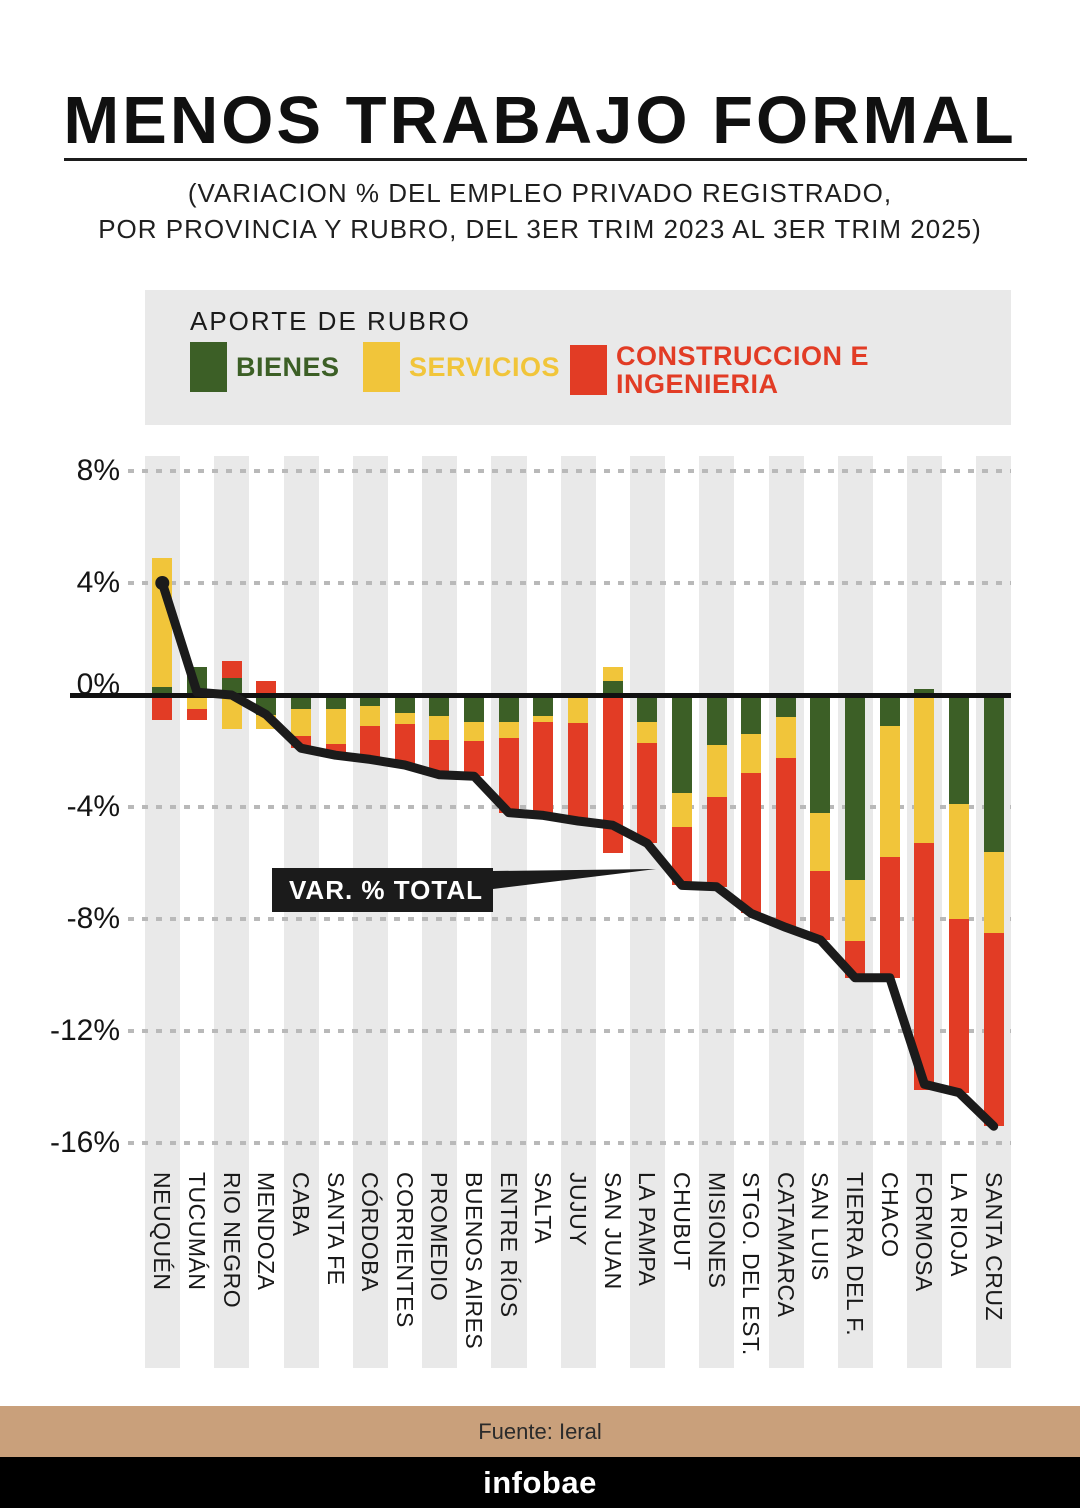  What do you see at coordinates (93, 918) in the screenshot?
I see `y-axis-label: -8%` at bounding box center [93, 918].